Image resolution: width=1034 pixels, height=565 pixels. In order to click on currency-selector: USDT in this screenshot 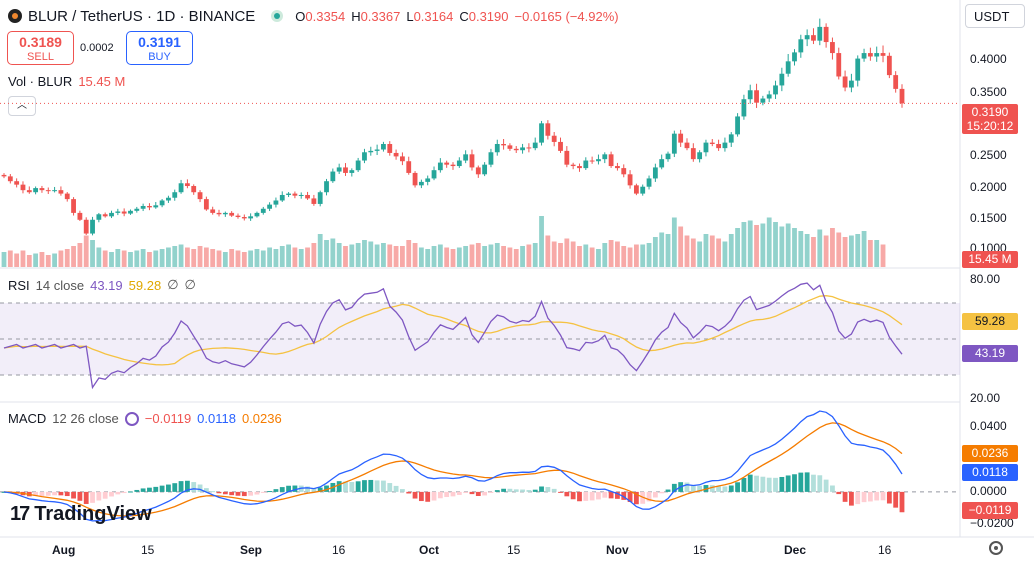, I will do `click(995, 16)`.